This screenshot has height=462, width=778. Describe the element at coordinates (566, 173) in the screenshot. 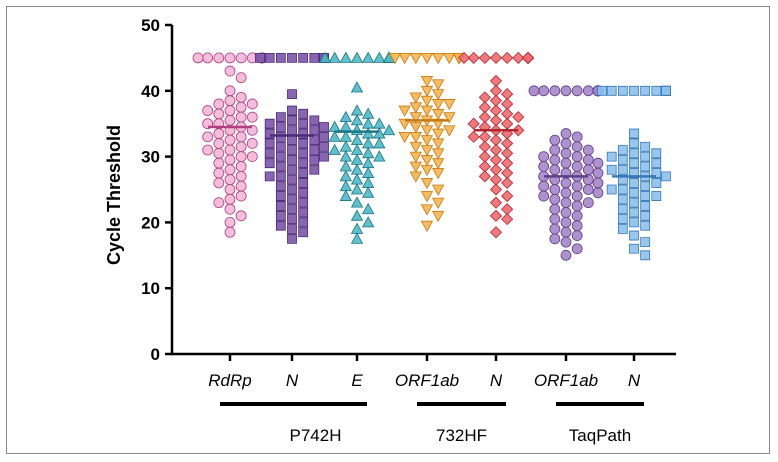

I see `series-orf1ab-points` at that location.